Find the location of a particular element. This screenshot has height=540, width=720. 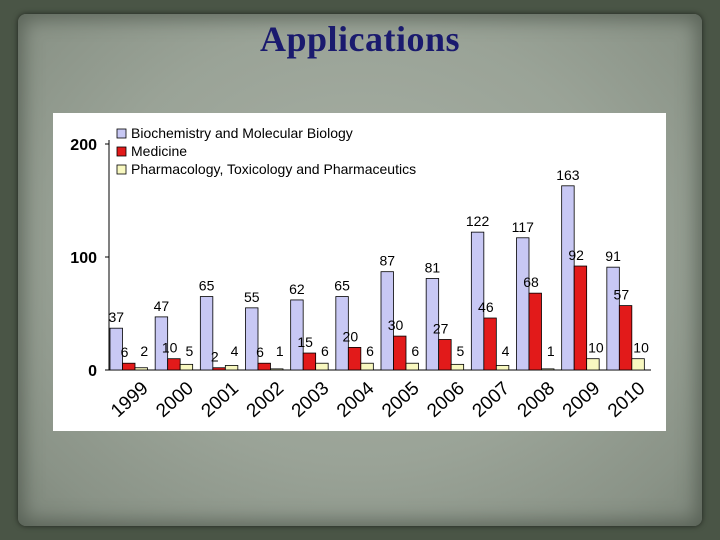

data-label: 122 is located at coordinates (478, 221).